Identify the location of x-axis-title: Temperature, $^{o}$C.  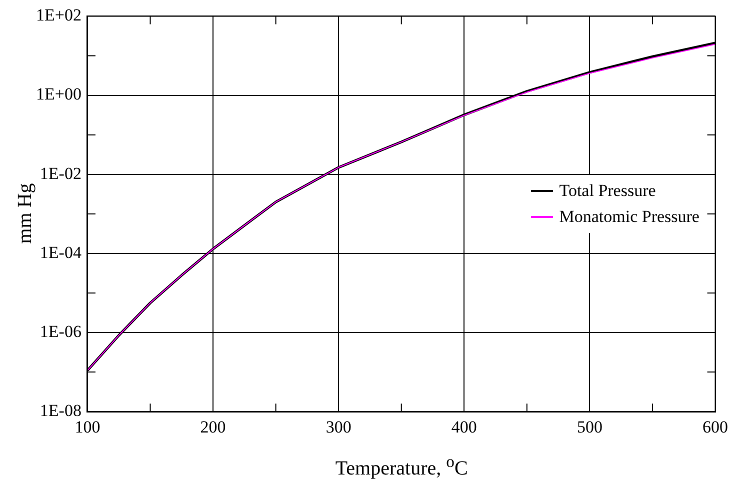
(401, 466).